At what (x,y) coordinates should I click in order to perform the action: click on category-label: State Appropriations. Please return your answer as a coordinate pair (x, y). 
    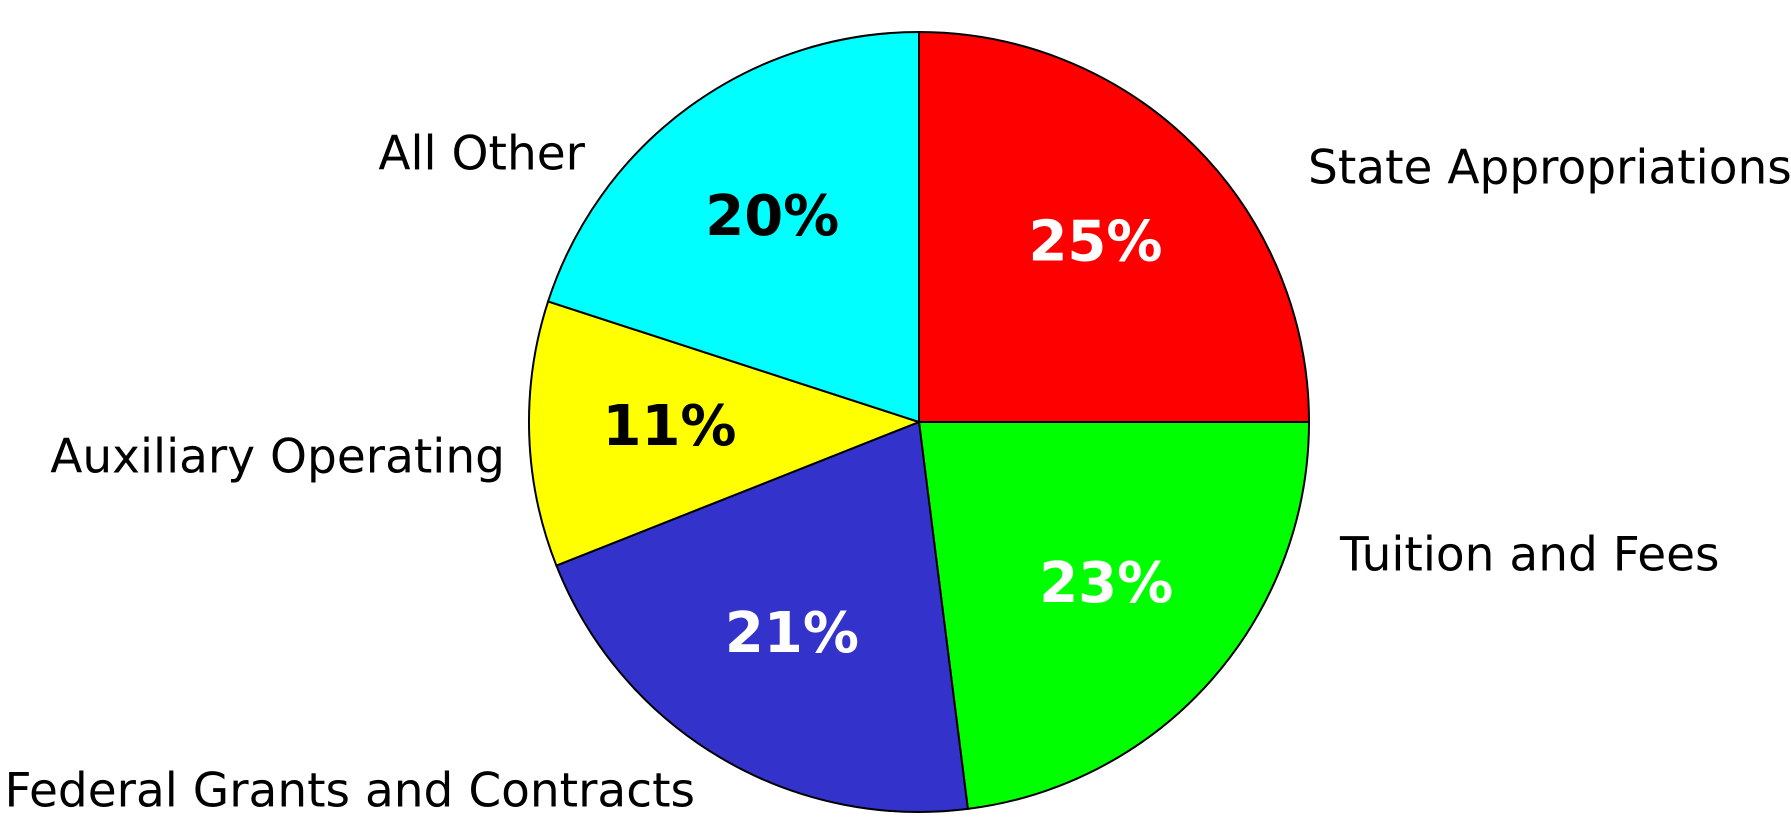
    Looking at the image, I should click on (1549, 168).